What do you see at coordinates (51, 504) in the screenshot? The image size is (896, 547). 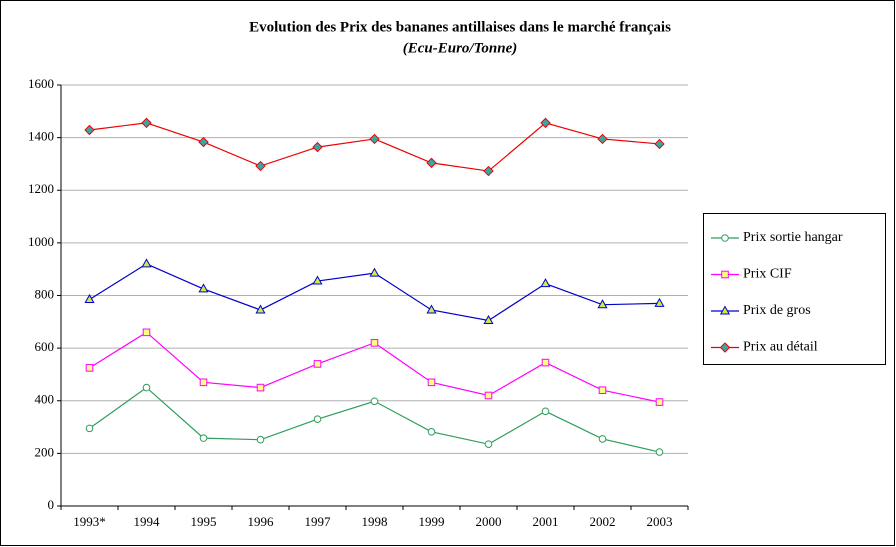 I see `y-tick-label: 0` at bounding box center [51, 504].